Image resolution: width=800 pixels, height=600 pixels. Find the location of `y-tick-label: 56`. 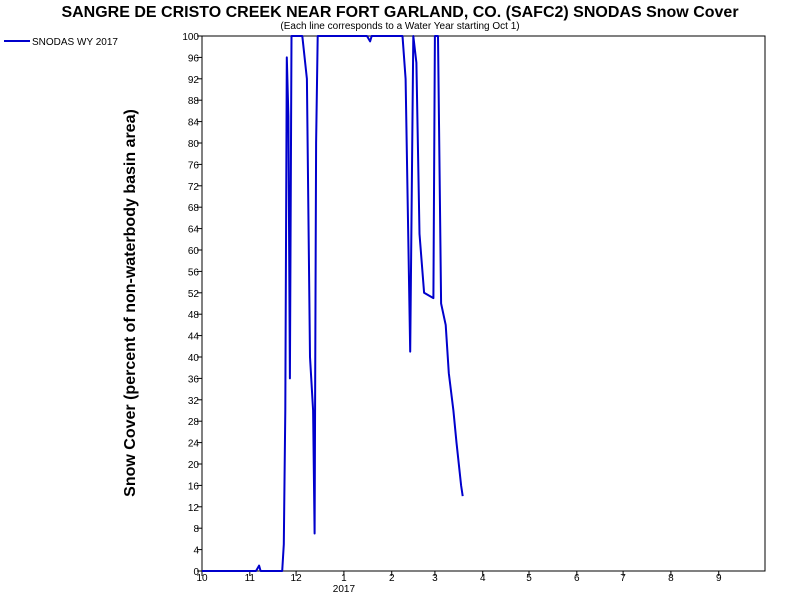

y-tick-label: 56 is located at coordinates (194, 272).